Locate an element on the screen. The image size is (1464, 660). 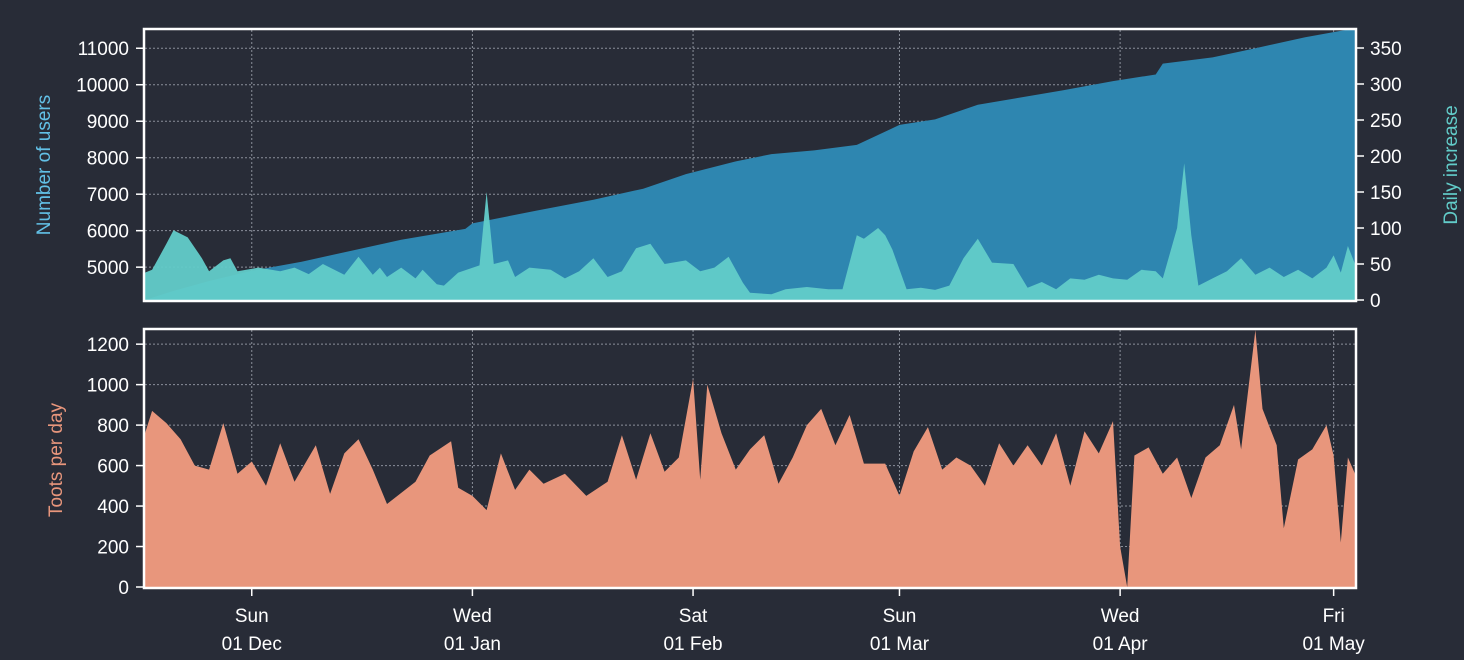
x-tick-day-2: Sat is located at coordinates (693, 616).